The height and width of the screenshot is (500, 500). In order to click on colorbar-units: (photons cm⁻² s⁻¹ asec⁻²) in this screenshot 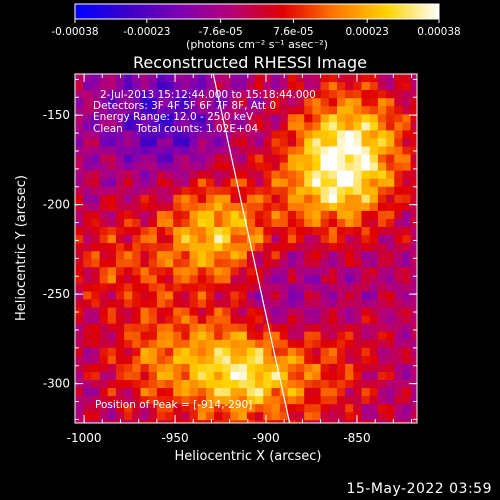, I will do `click(257, 44)`.